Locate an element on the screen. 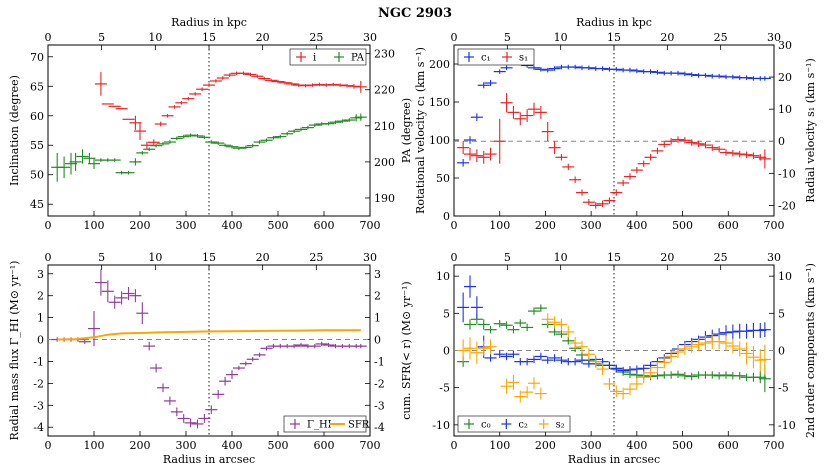 The width and height of the screenshot is (830, 475). y-tick-label: 0 is located at coordinates (446, 351).